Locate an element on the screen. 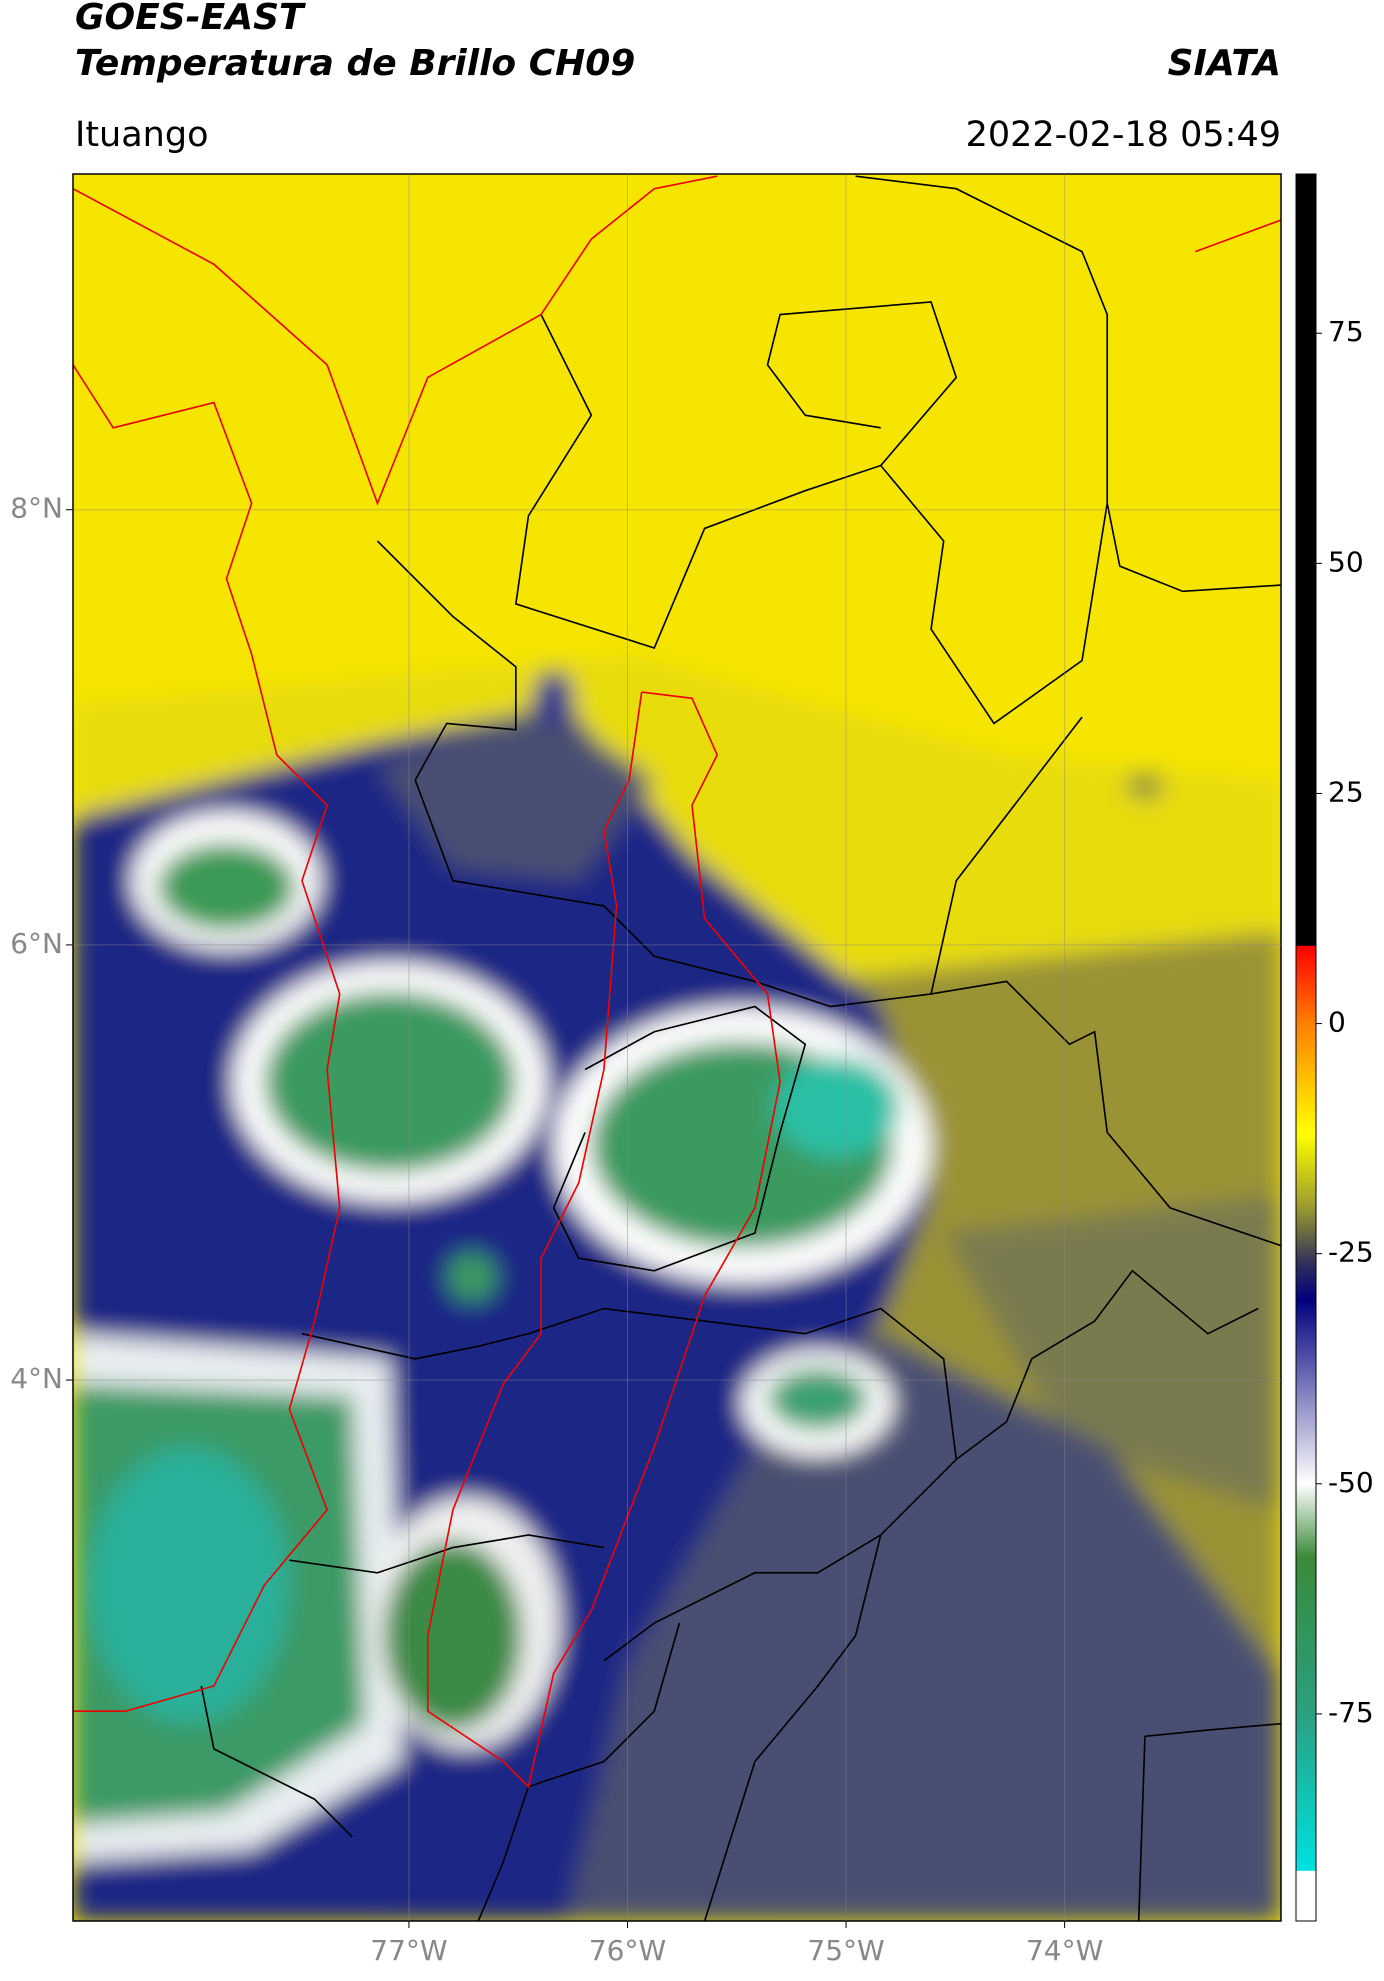 Image resolution: width=1384 pixels, height=1981 pixels. colorbar-tick-label: -50 is located at coordinates (1351, 1482).